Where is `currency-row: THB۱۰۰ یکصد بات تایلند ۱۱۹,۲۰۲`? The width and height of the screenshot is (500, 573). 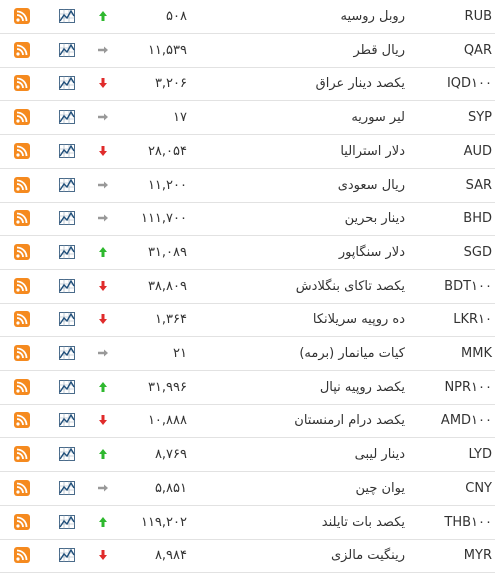
currency-row: THB۱۰۰ یکصد بات تایلند ۱۱۹,۲۰۲ is located at coordinates (247, 523).